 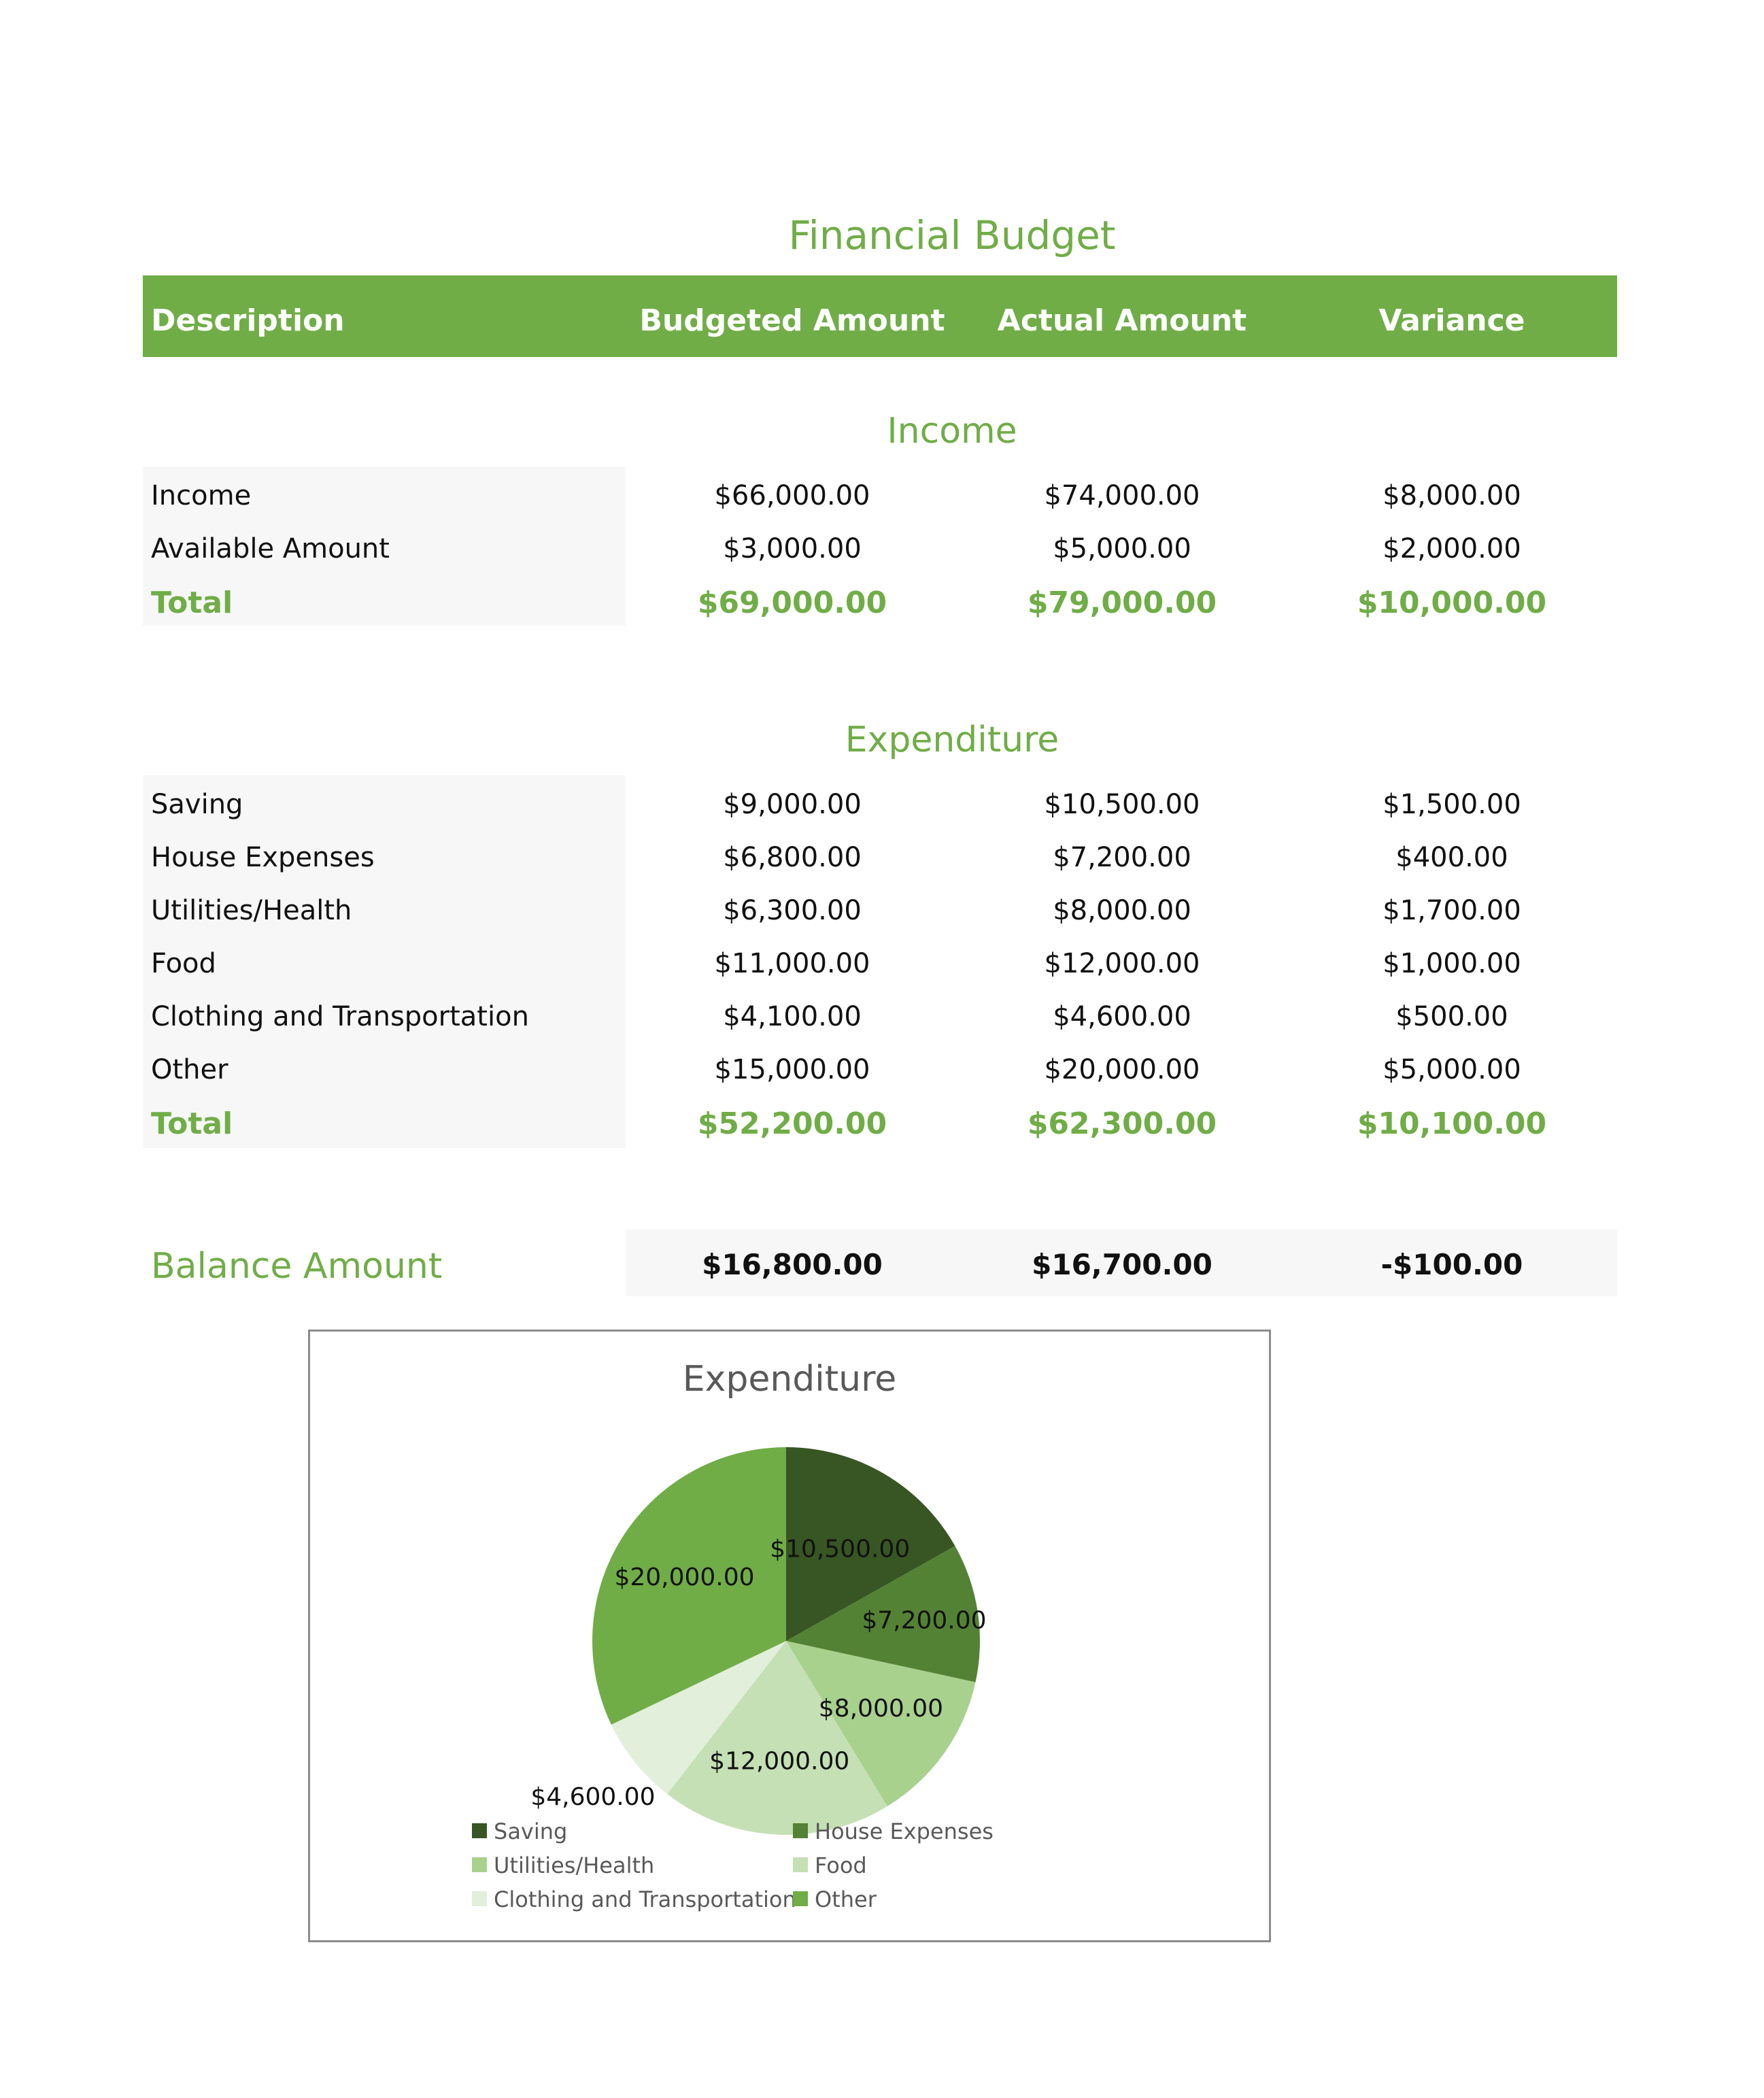 What do you see at coordinates (1122, 963) in the screenshot?
I see `row-actual: $12,000.00` at bounding box center [1122, 963].